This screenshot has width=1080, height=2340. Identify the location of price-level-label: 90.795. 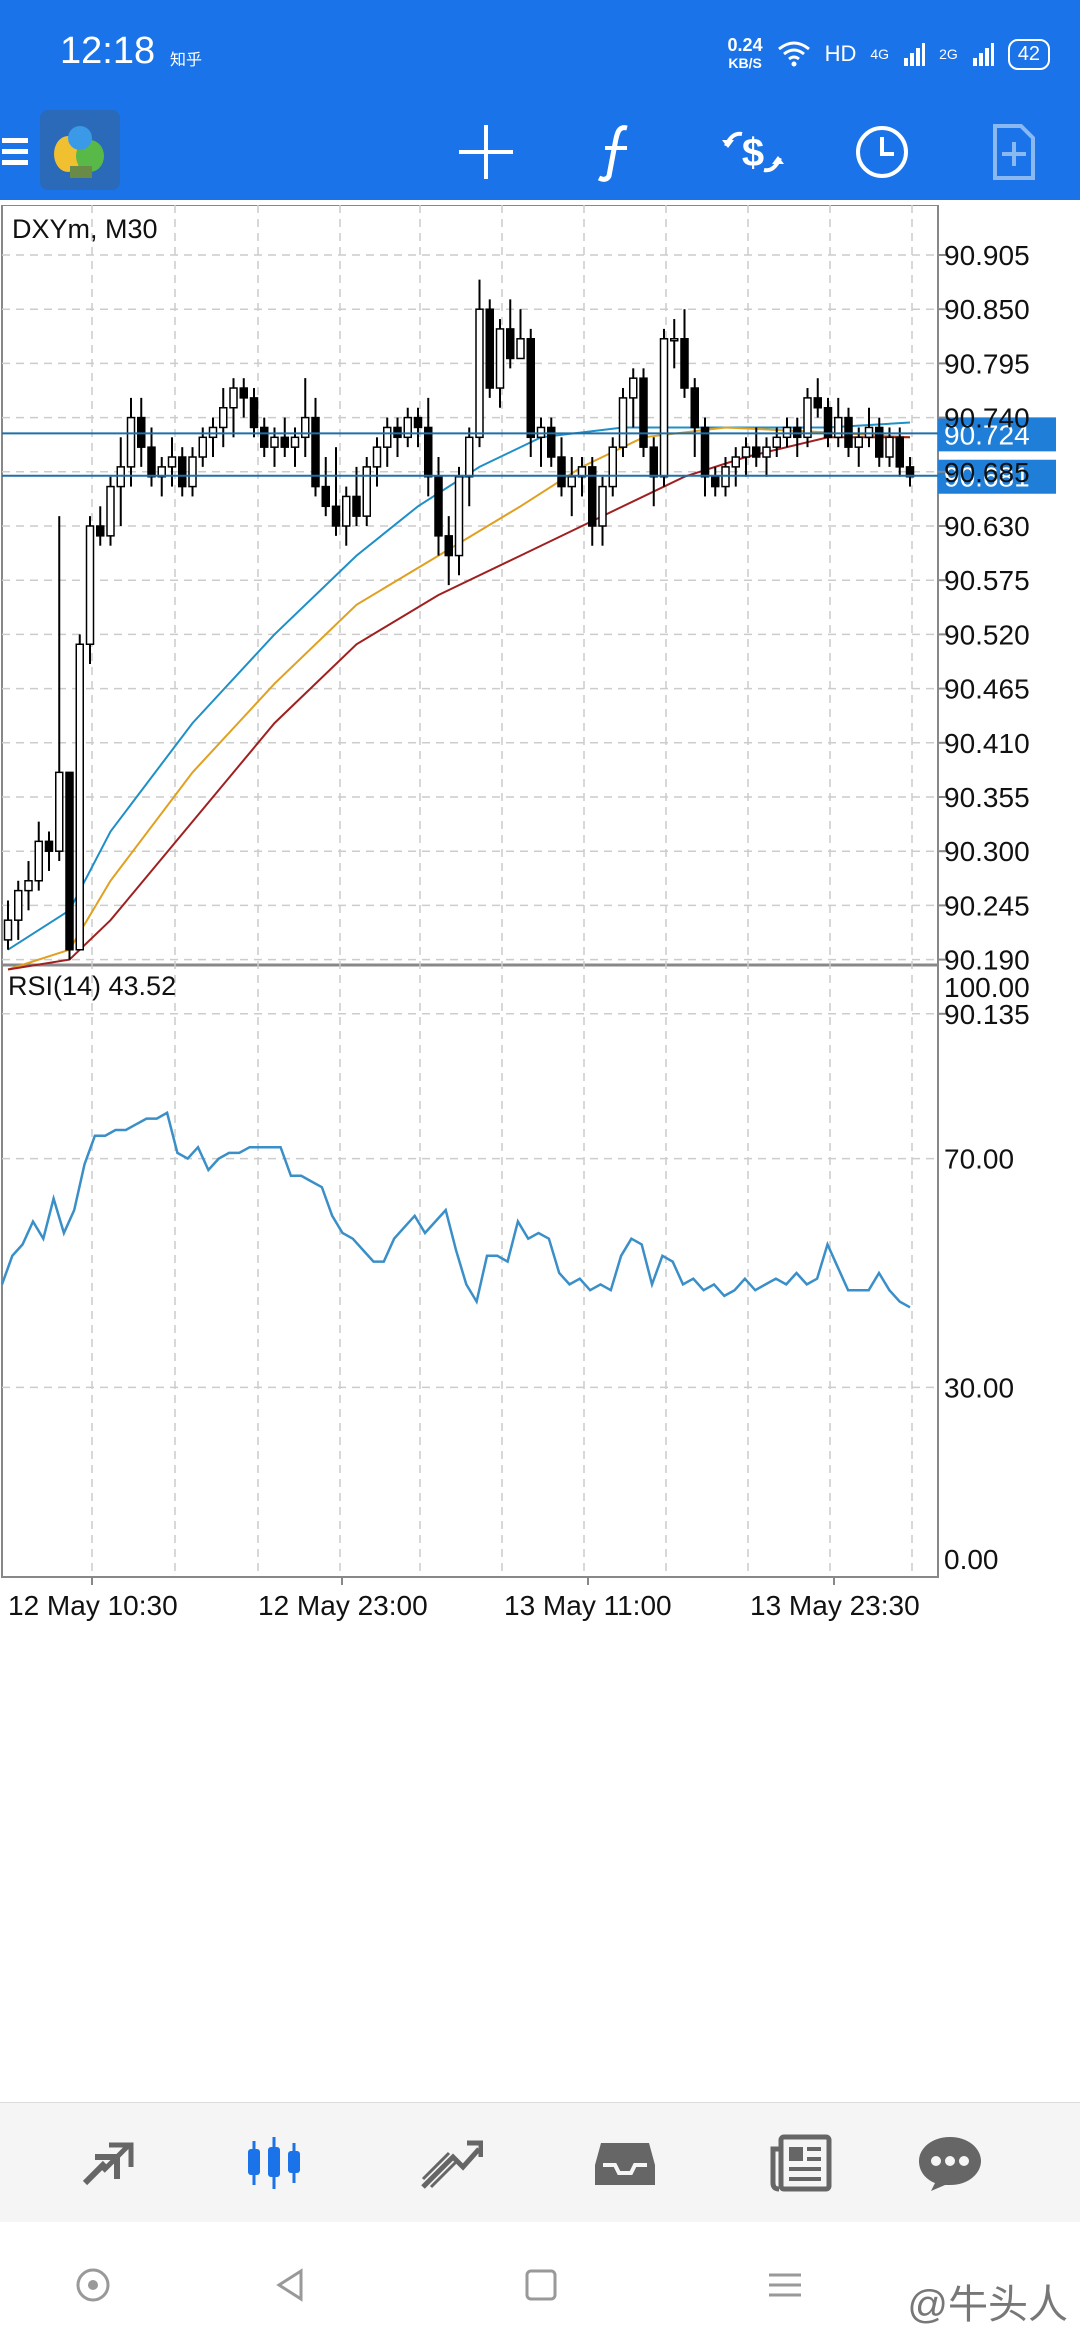
(987, 363).